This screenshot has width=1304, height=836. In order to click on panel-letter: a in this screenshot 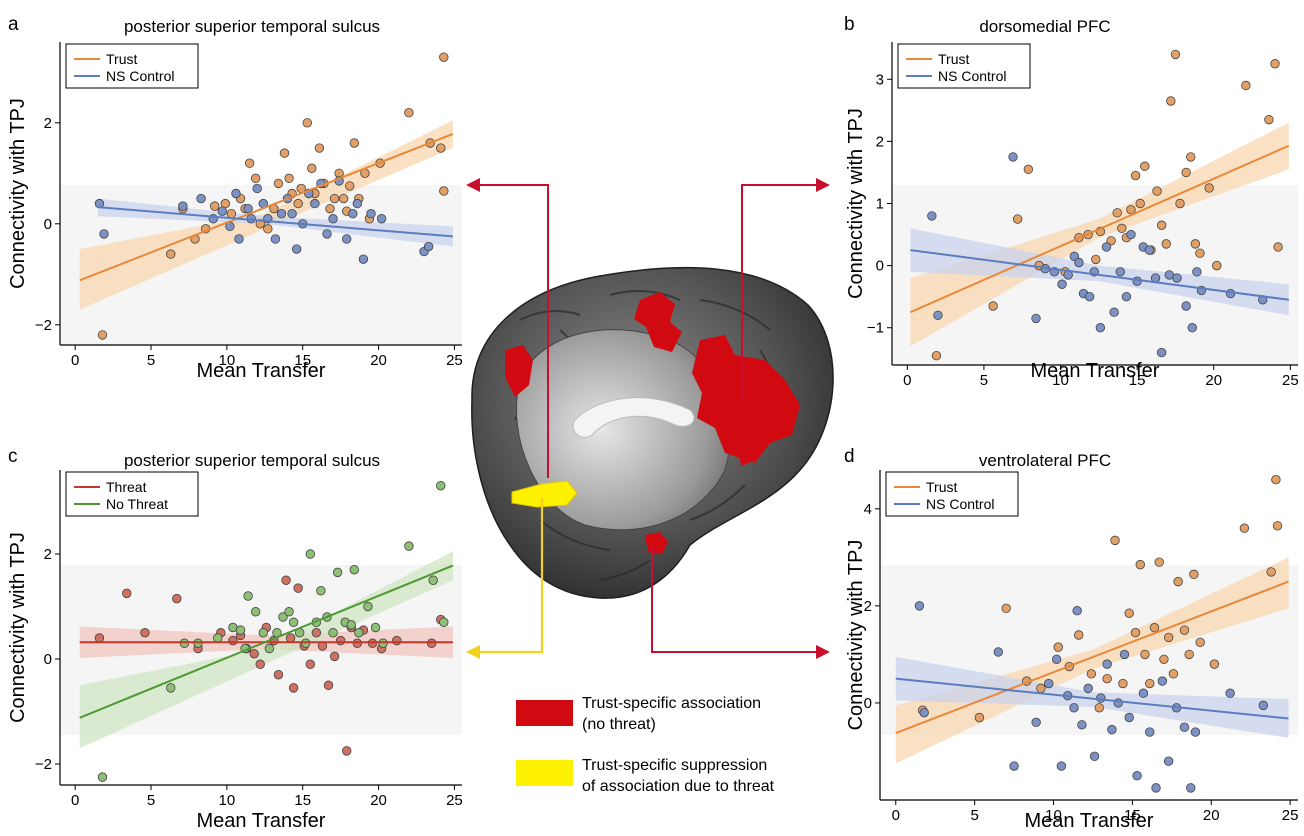, I will do `click(13, 24)`.